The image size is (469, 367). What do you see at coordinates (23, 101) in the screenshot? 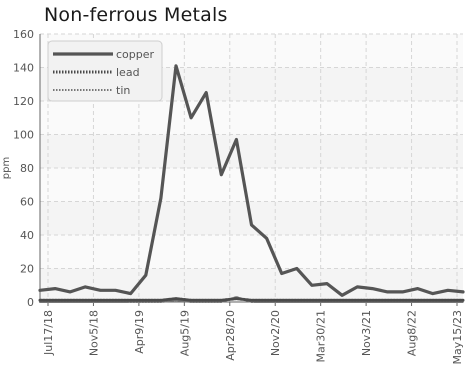
I see `y-tick-label: 120` at bounding box center [23, 101].